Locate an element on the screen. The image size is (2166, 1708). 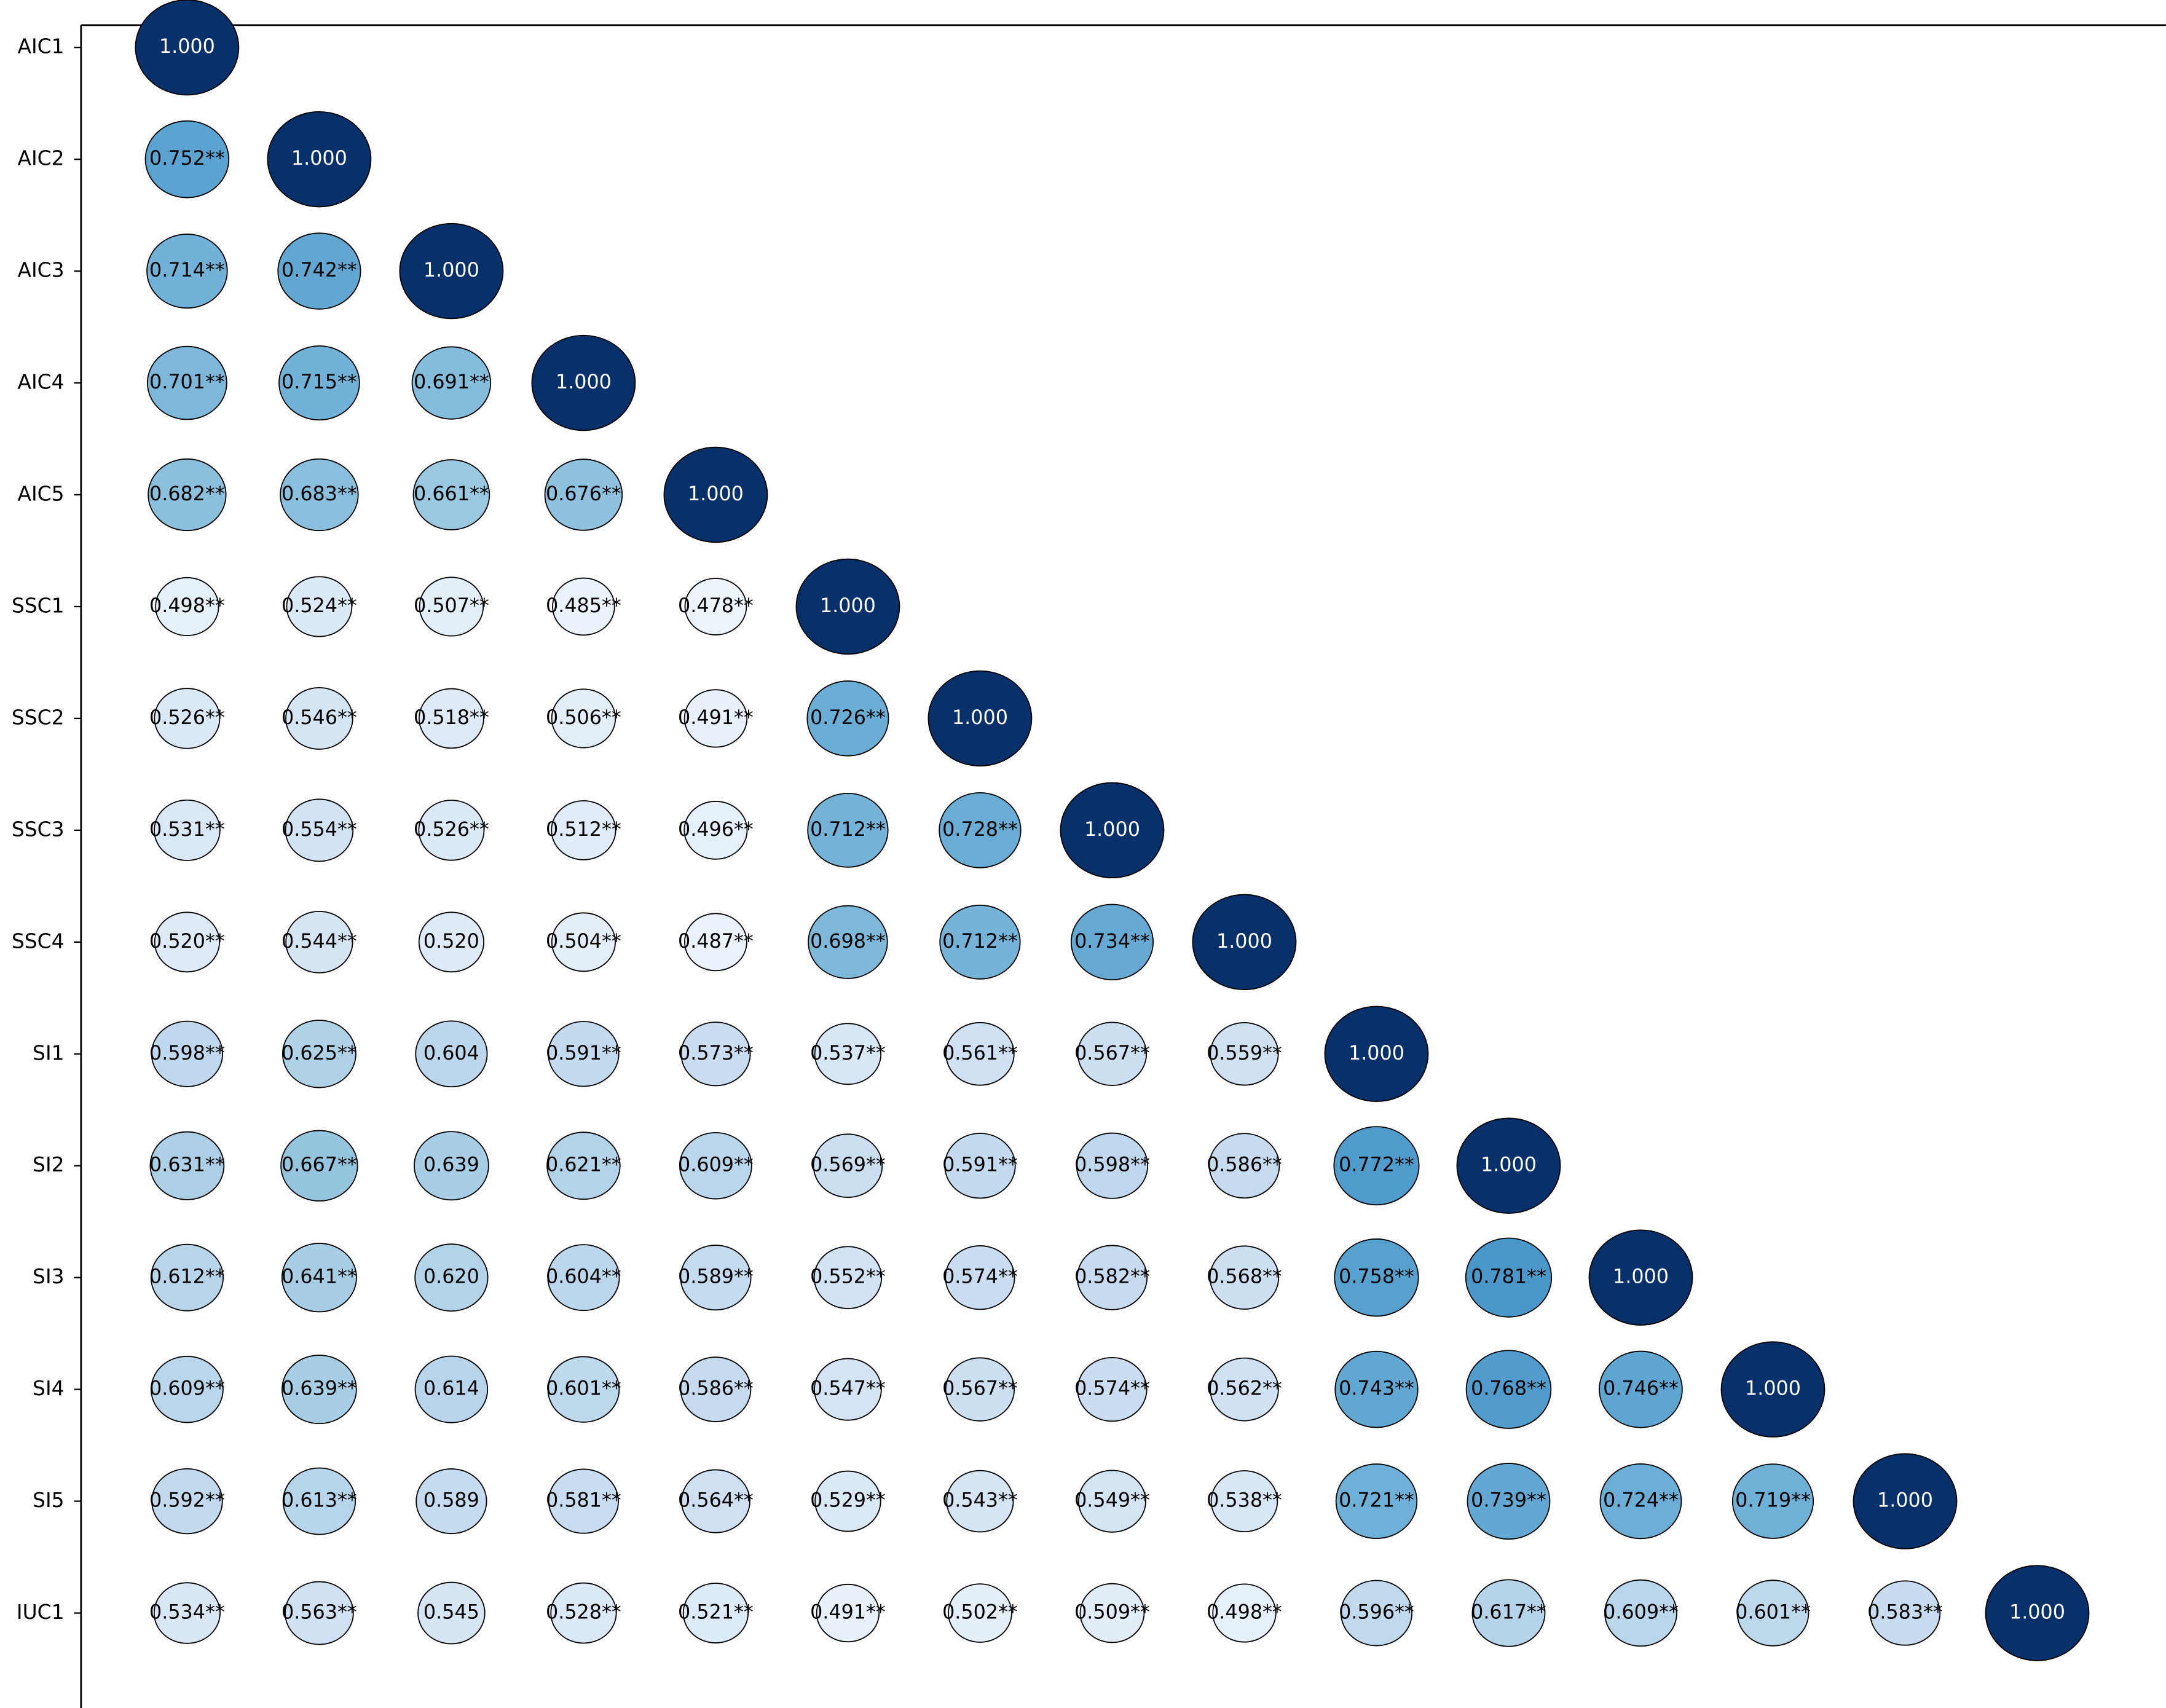
value-label: 0.547** is located at coordinates (848, 1389).